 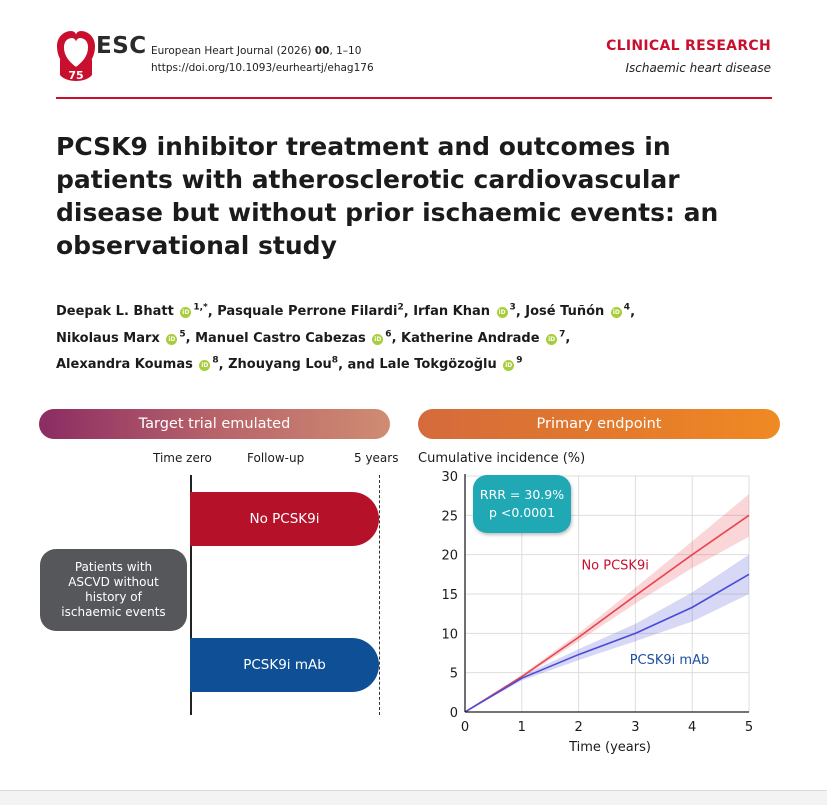 What do you see at coordinates (200, 308) in the screenshot?
I see `author-affiliation: 1,*` at bounding box center [200, 308].